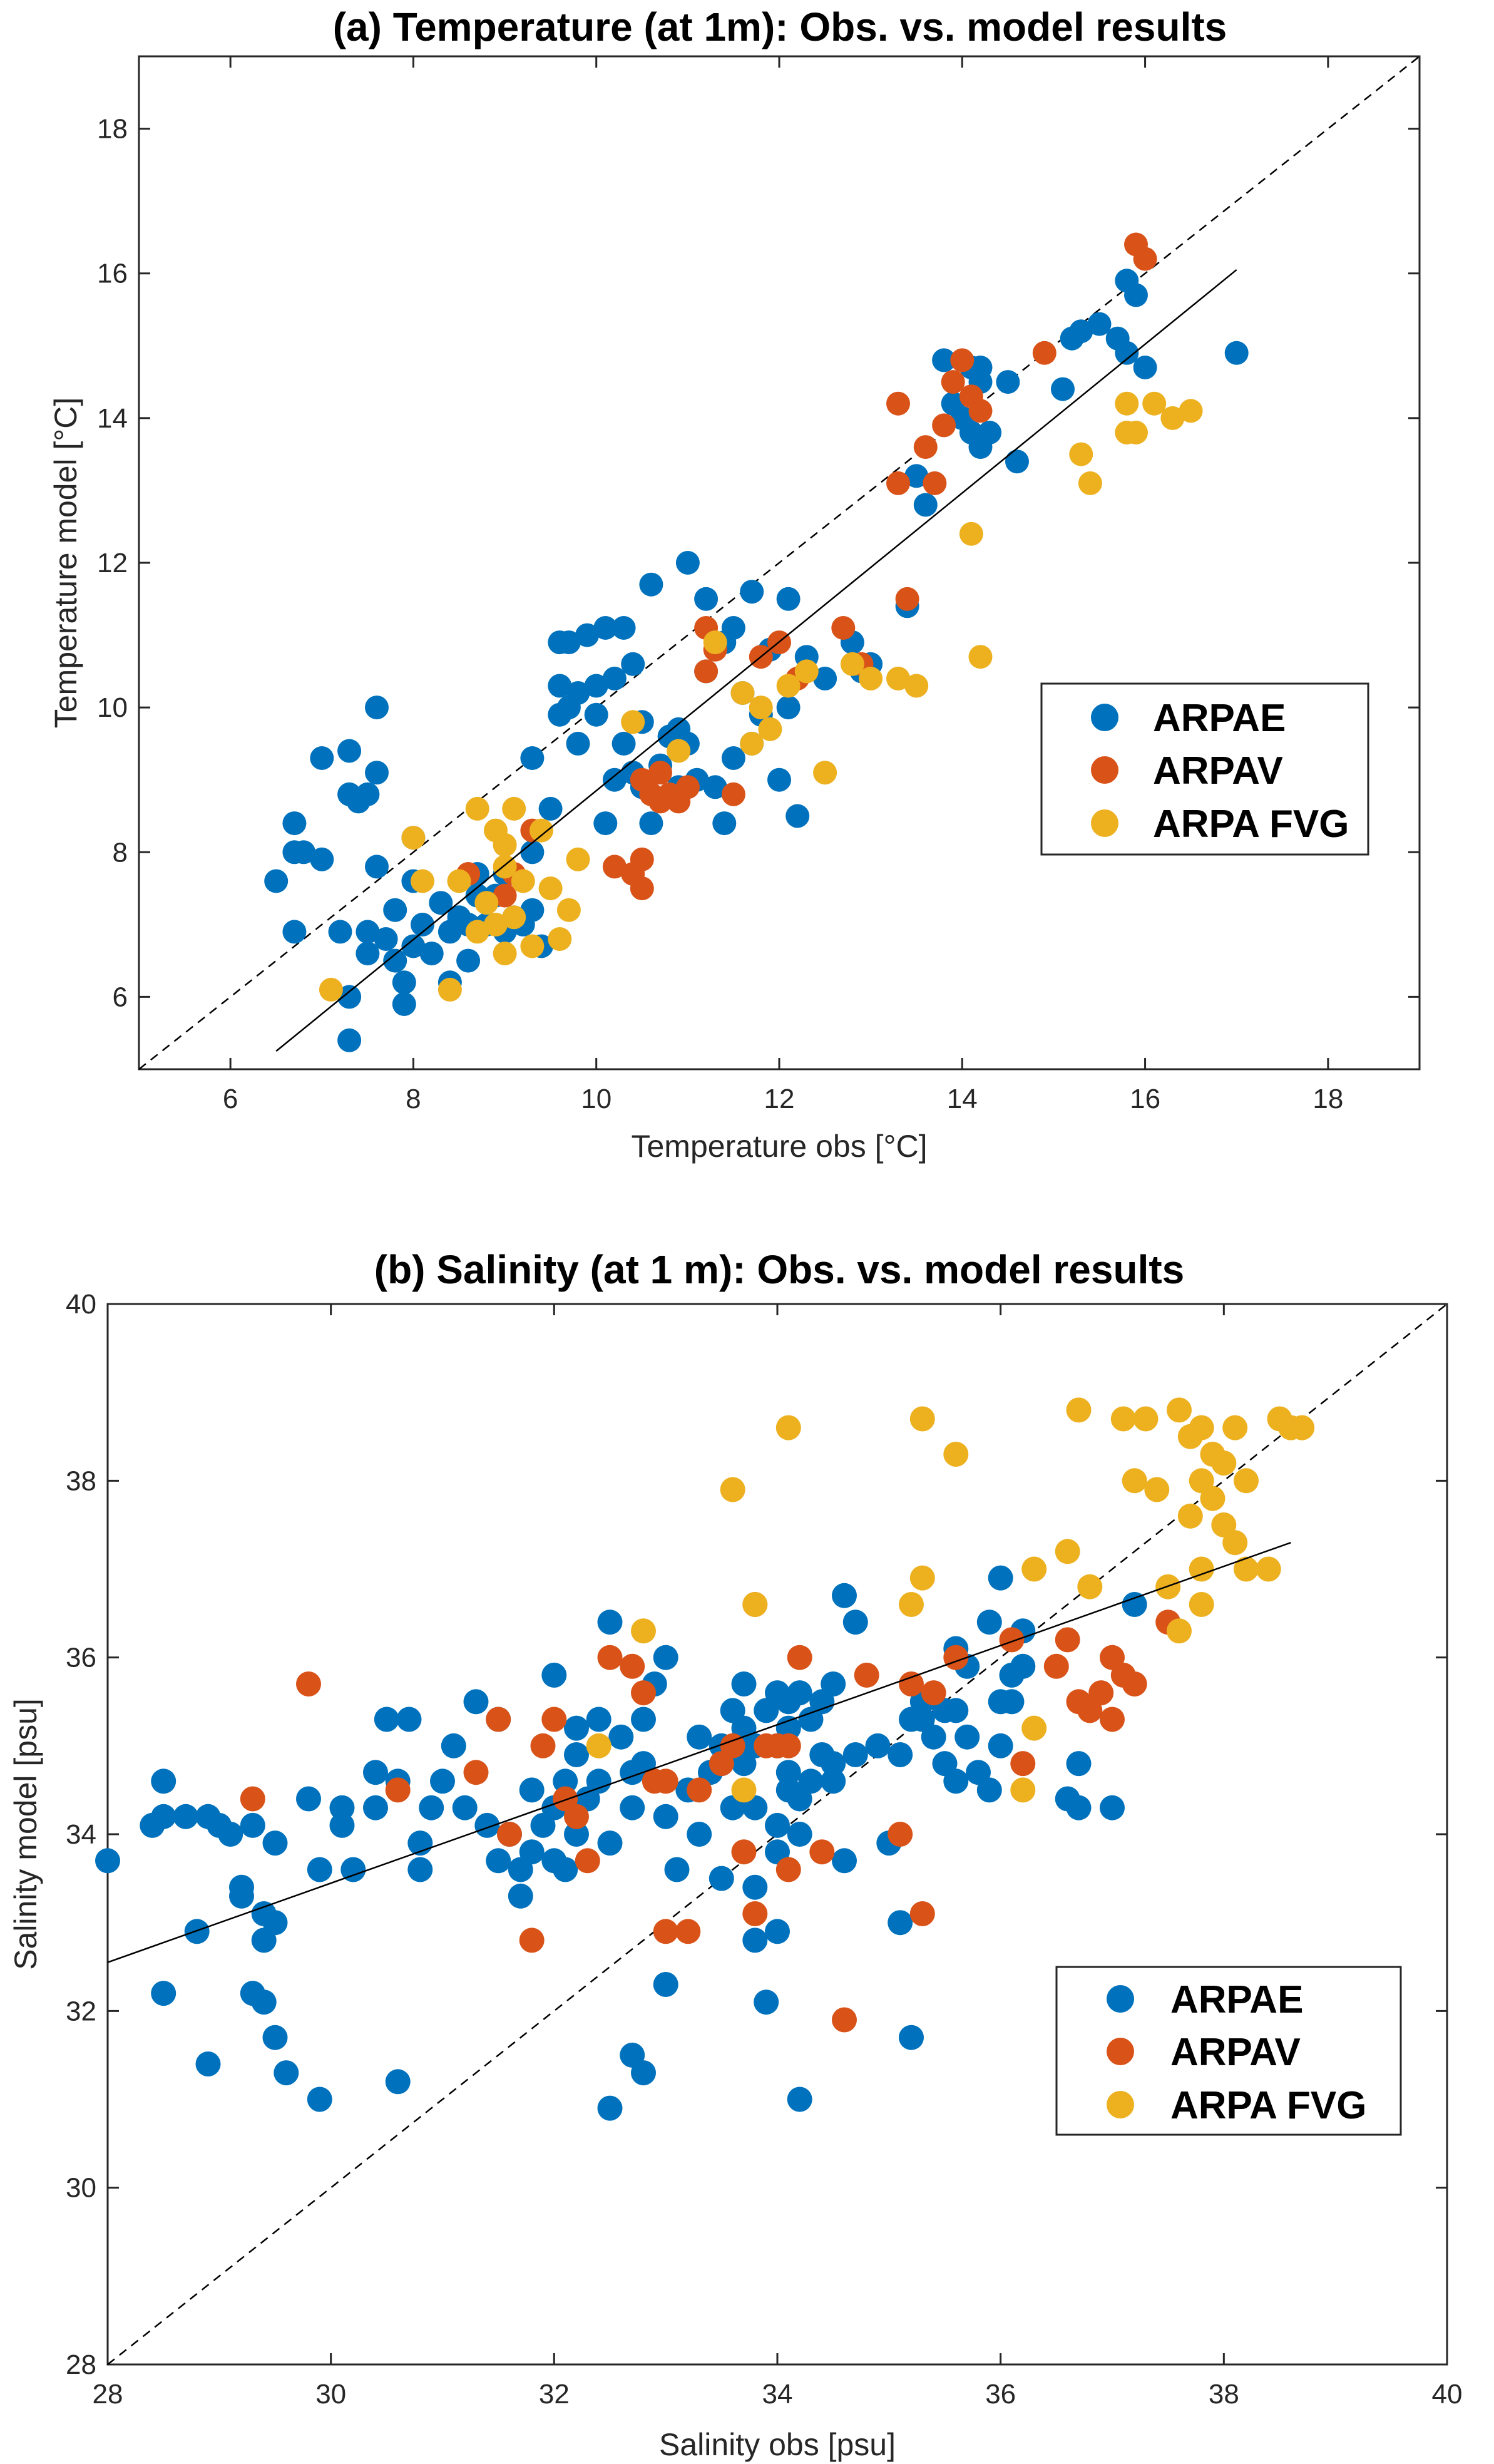 The image size is (1494, 2464). I want to click on temperature-legend-label-arpa-fvg: ARPA FVG, so click(1251, 824).